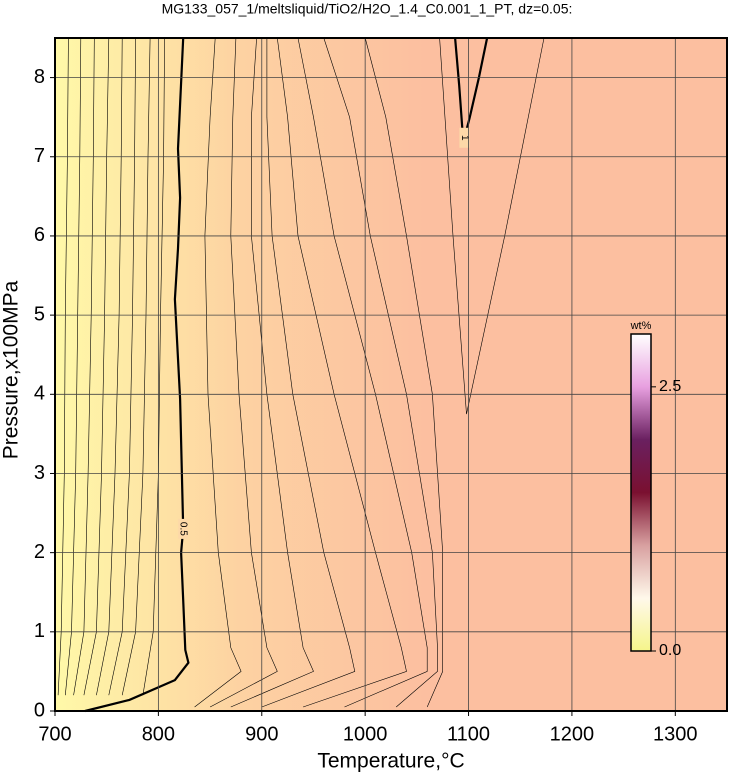 This screenshot has width=734, height=776. What do you see at coordinates (675, 734) in the screenshot?
I see `x-tick-label: 1300` at bounding box center [675, 734].